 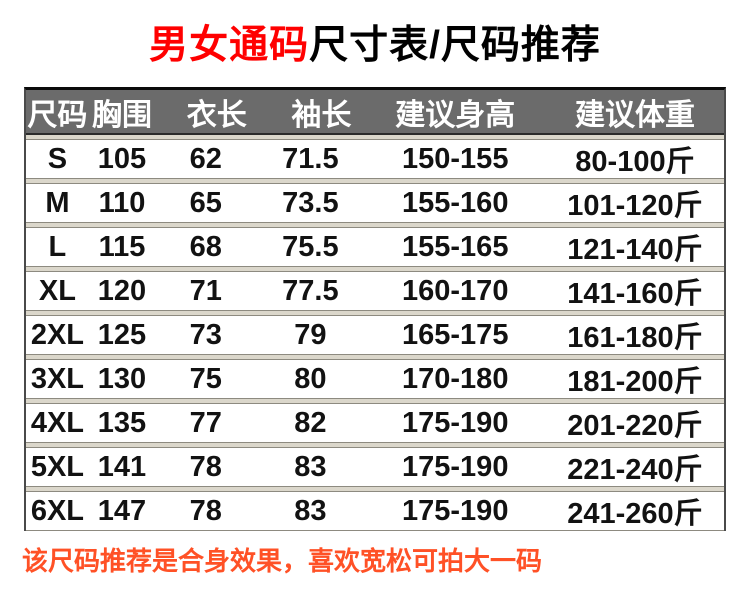 I want to click on table-cell: 110, so click(x=122, y=202).